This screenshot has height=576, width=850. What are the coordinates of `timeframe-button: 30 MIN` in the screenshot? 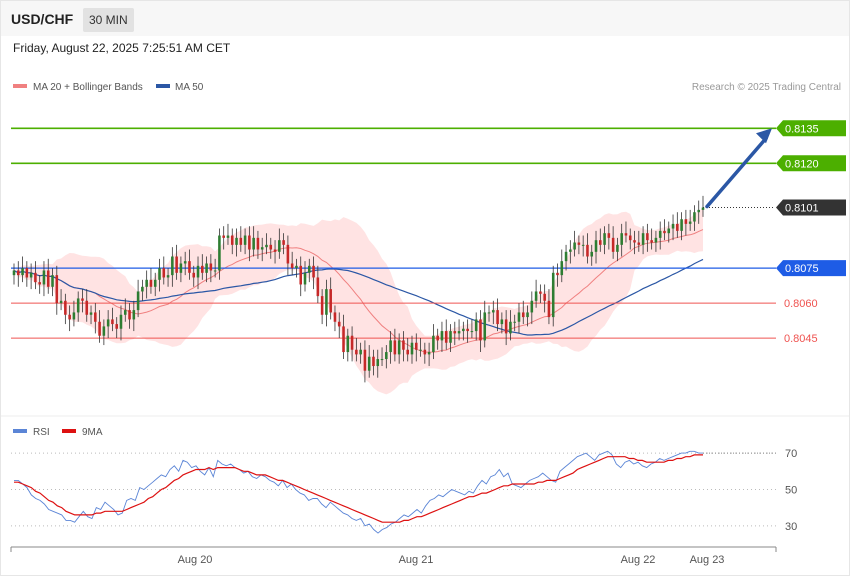 It's located at (108, 20).